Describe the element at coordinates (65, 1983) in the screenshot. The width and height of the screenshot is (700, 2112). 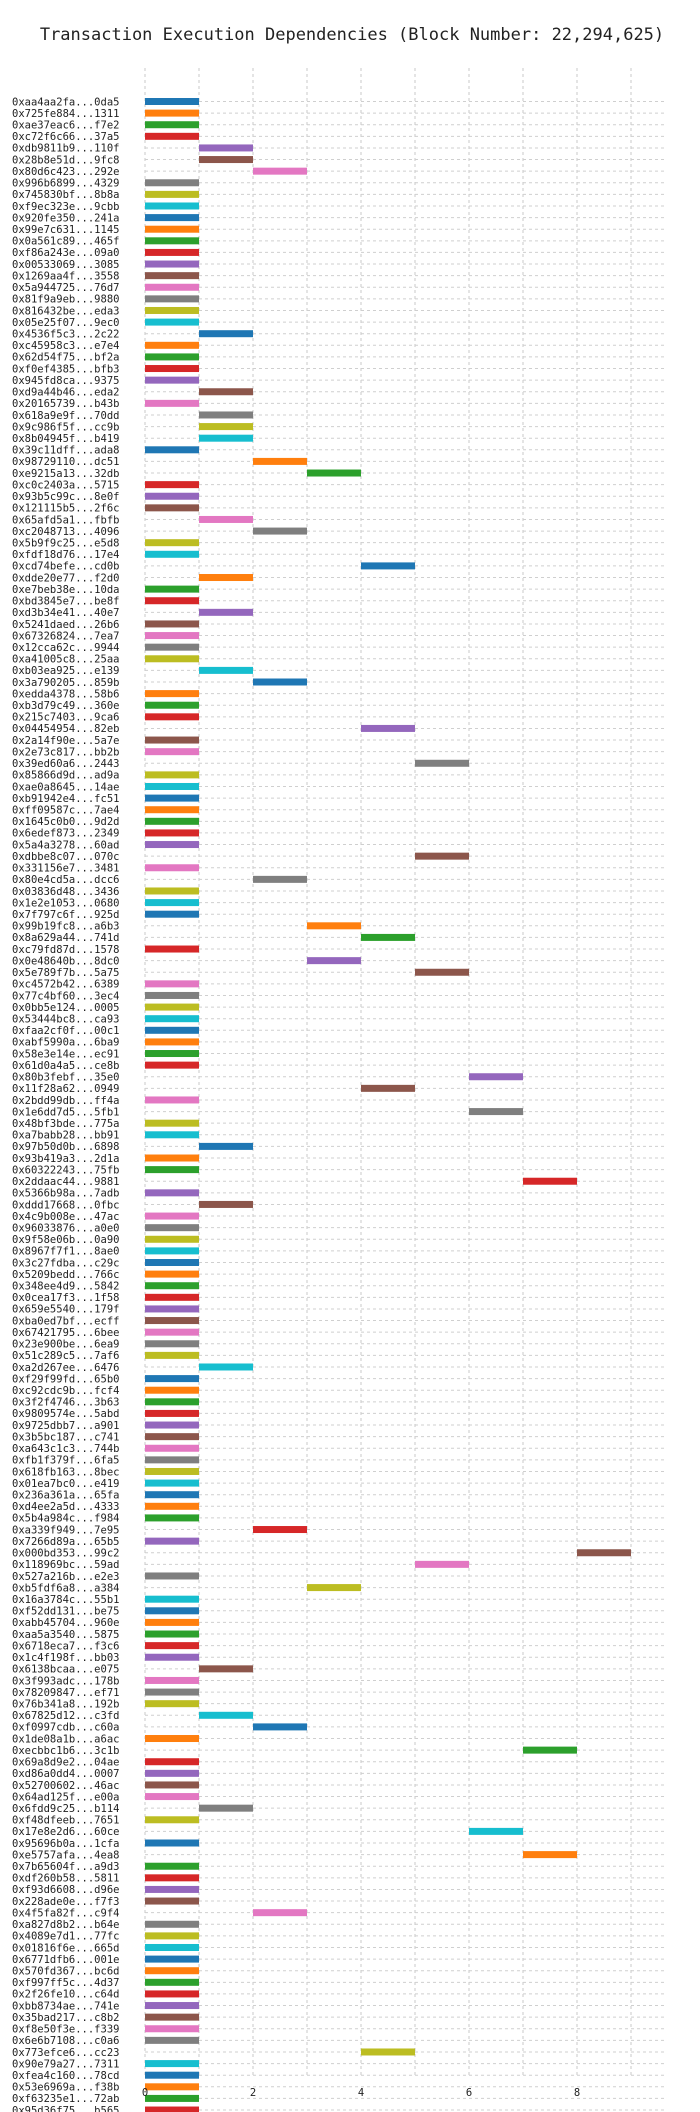
I see `row-label: 0xf997ff5c...4d37` at that location.